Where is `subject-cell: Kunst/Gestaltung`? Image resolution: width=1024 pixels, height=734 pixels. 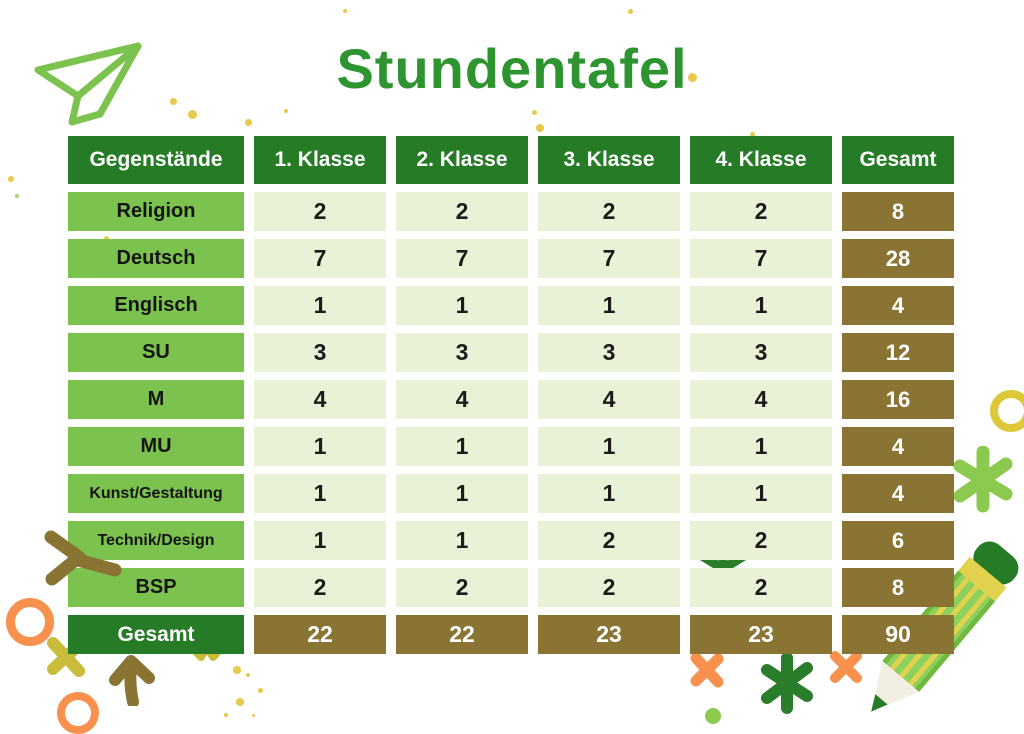 subject-cell: Kunst/Gestaltung is located at coordinates (156, 493).